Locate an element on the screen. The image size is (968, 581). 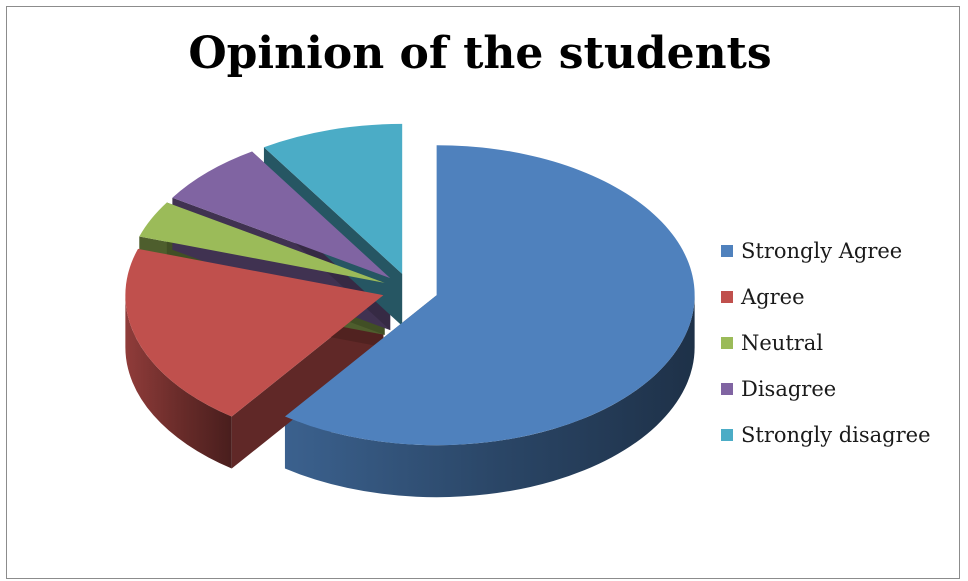
pie-slice-strongly-disagree is located at coordinates (333, 198).